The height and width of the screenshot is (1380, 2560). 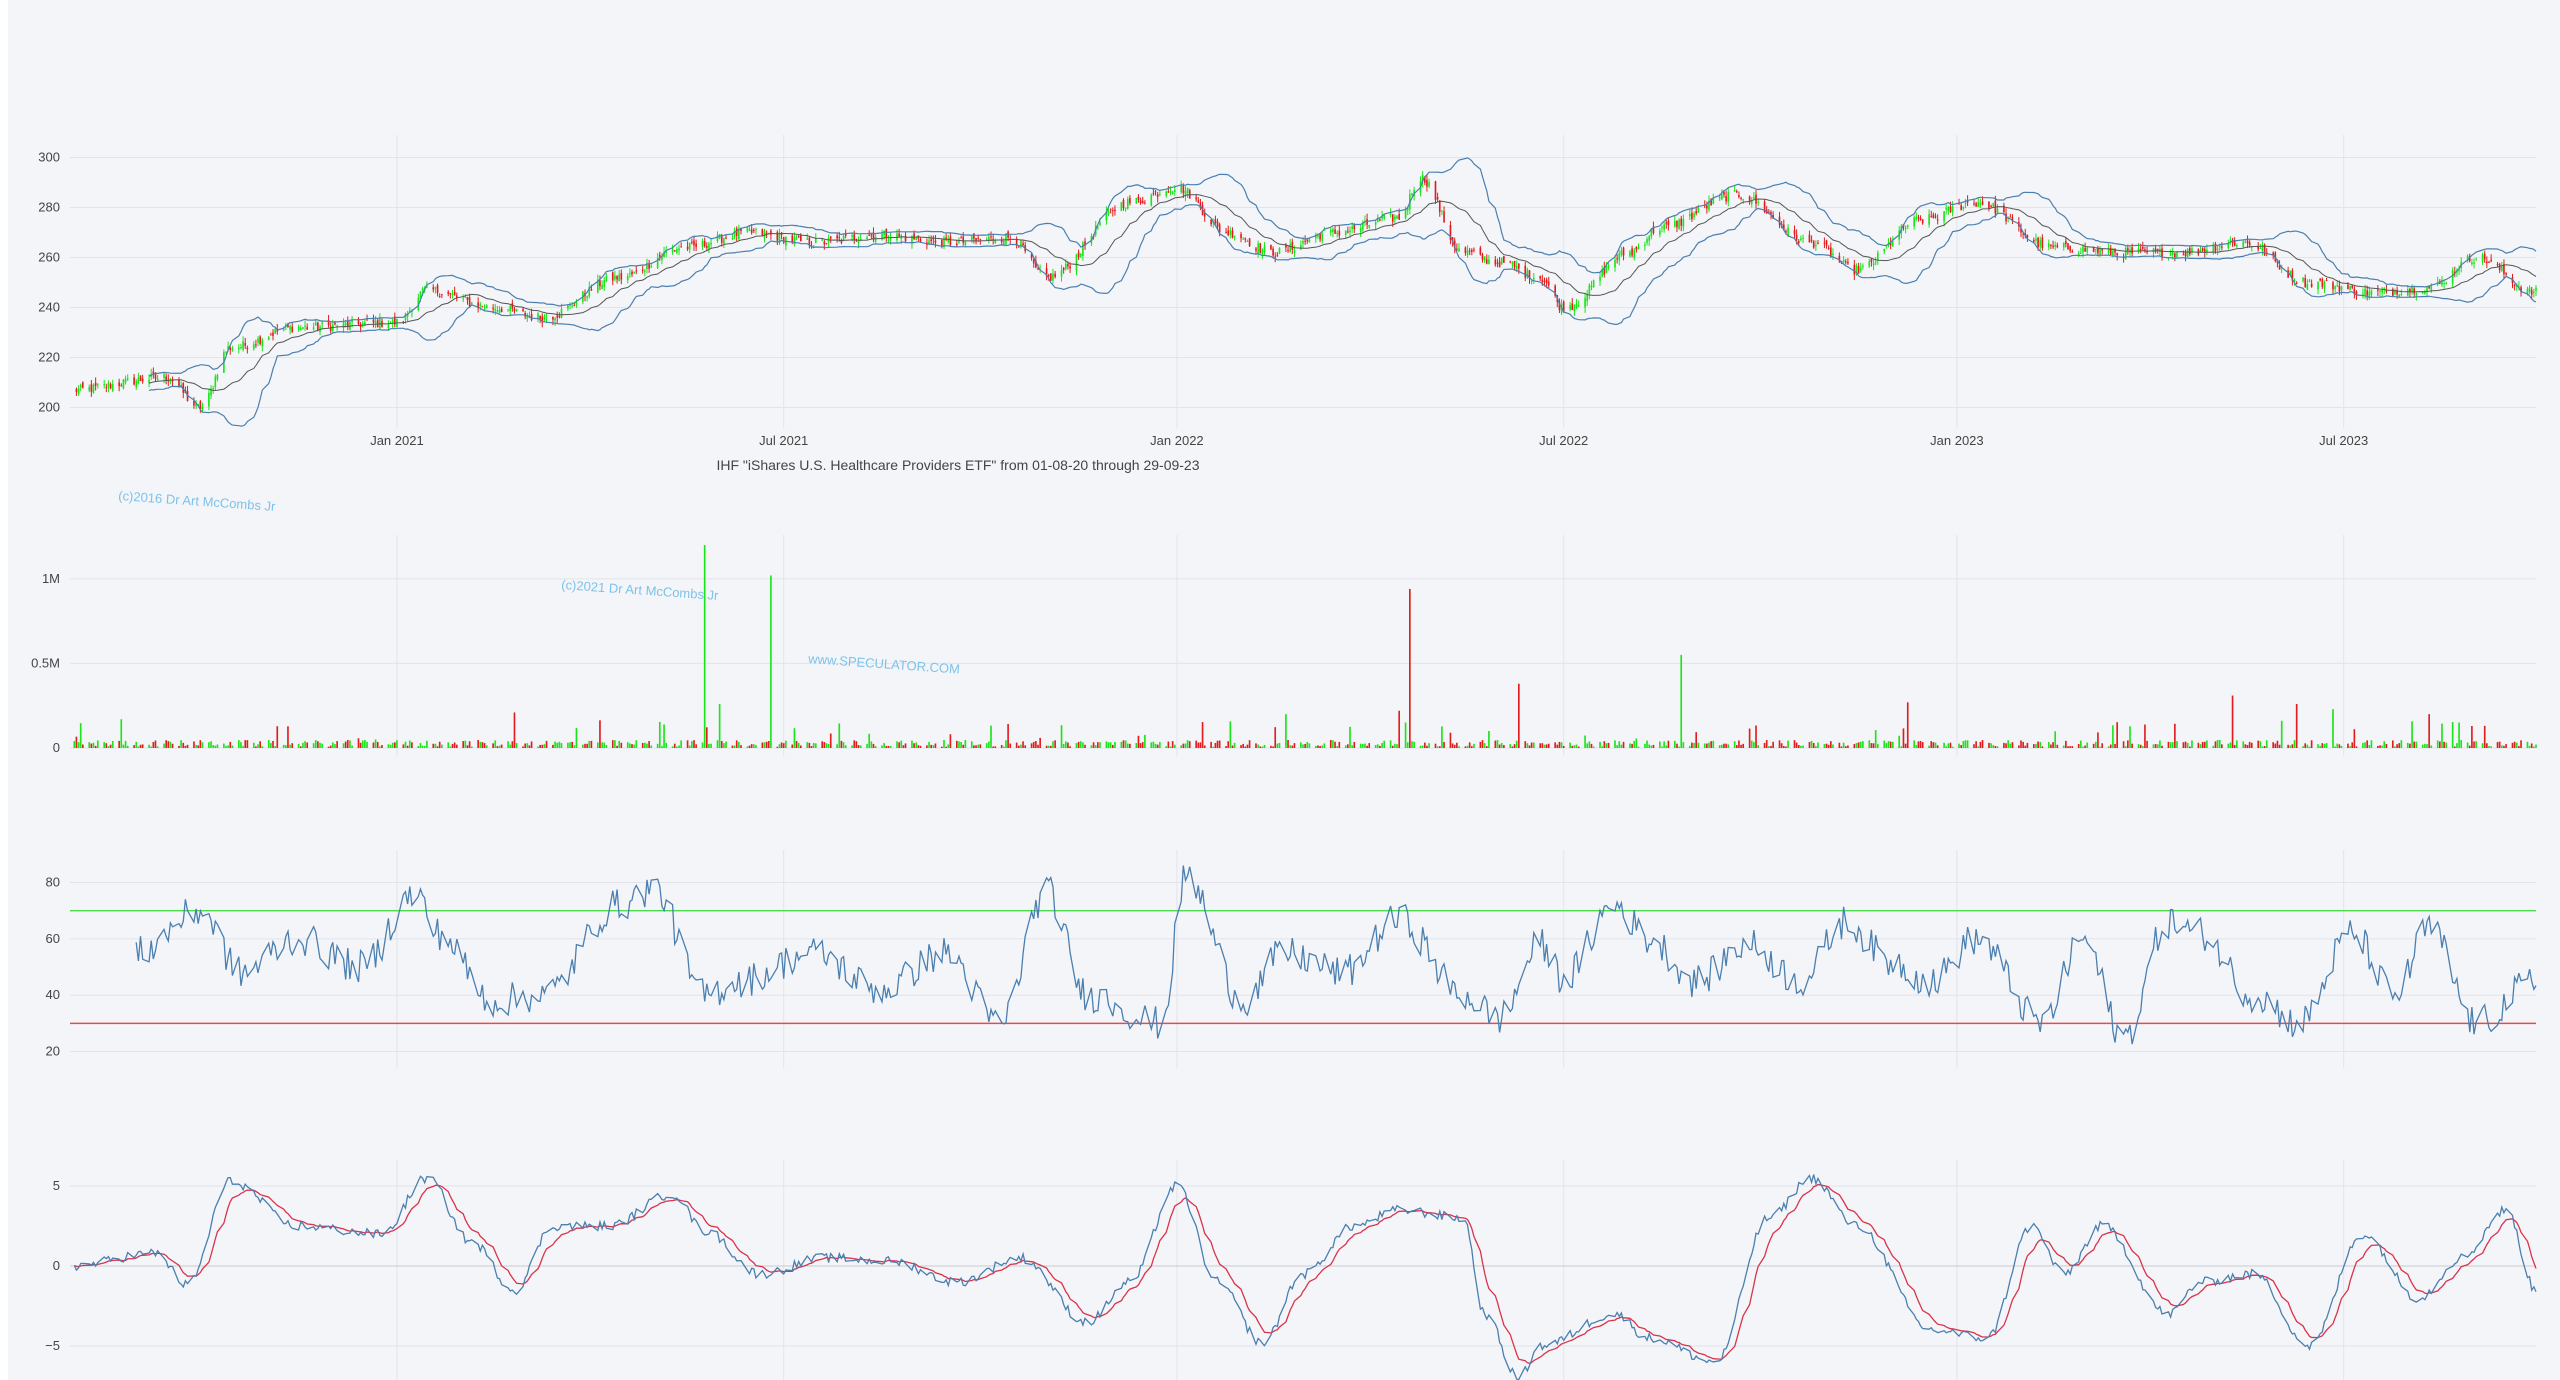 I want to click on rsi-tick-label: 40, so click(x=53, y=994).